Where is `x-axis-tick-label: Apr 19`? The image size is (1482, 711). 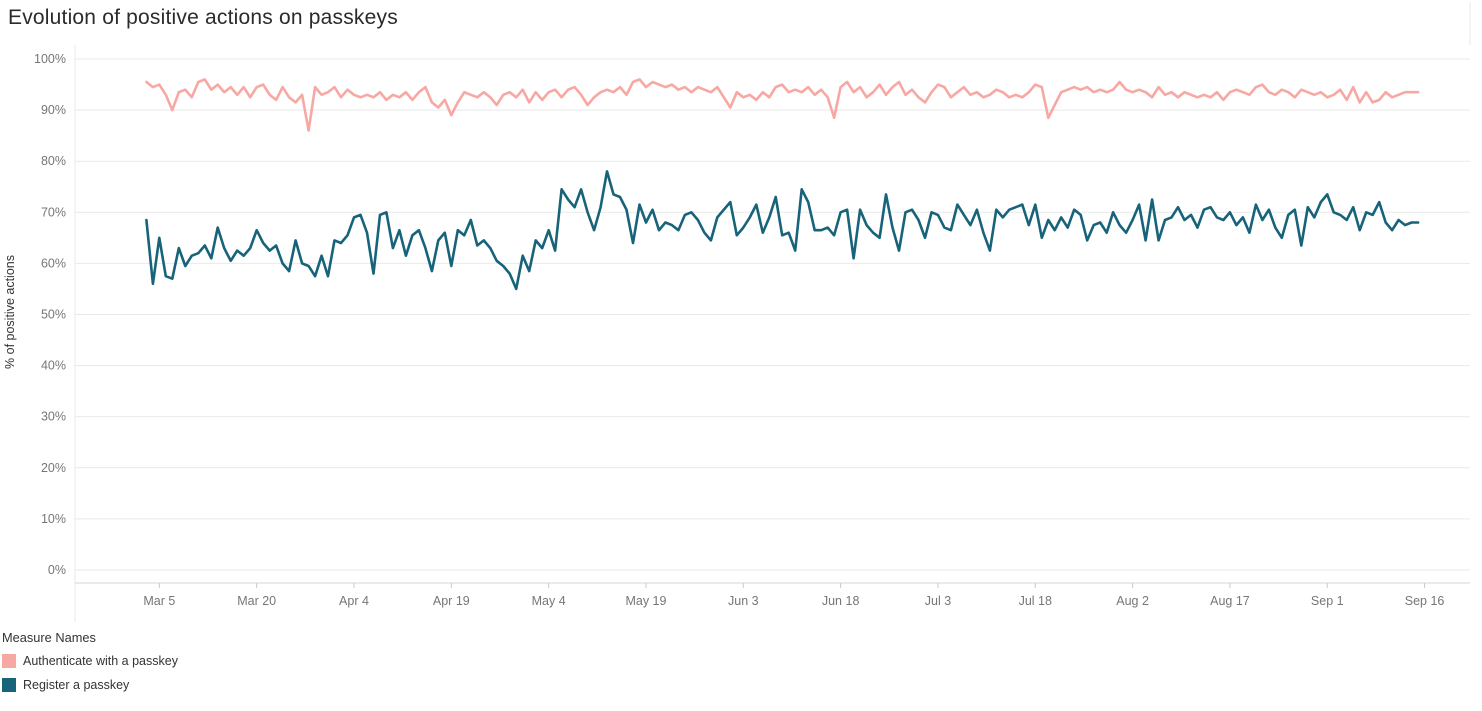
x-axis-tick-label: Apr 19 is located at coordinates (451, 601).